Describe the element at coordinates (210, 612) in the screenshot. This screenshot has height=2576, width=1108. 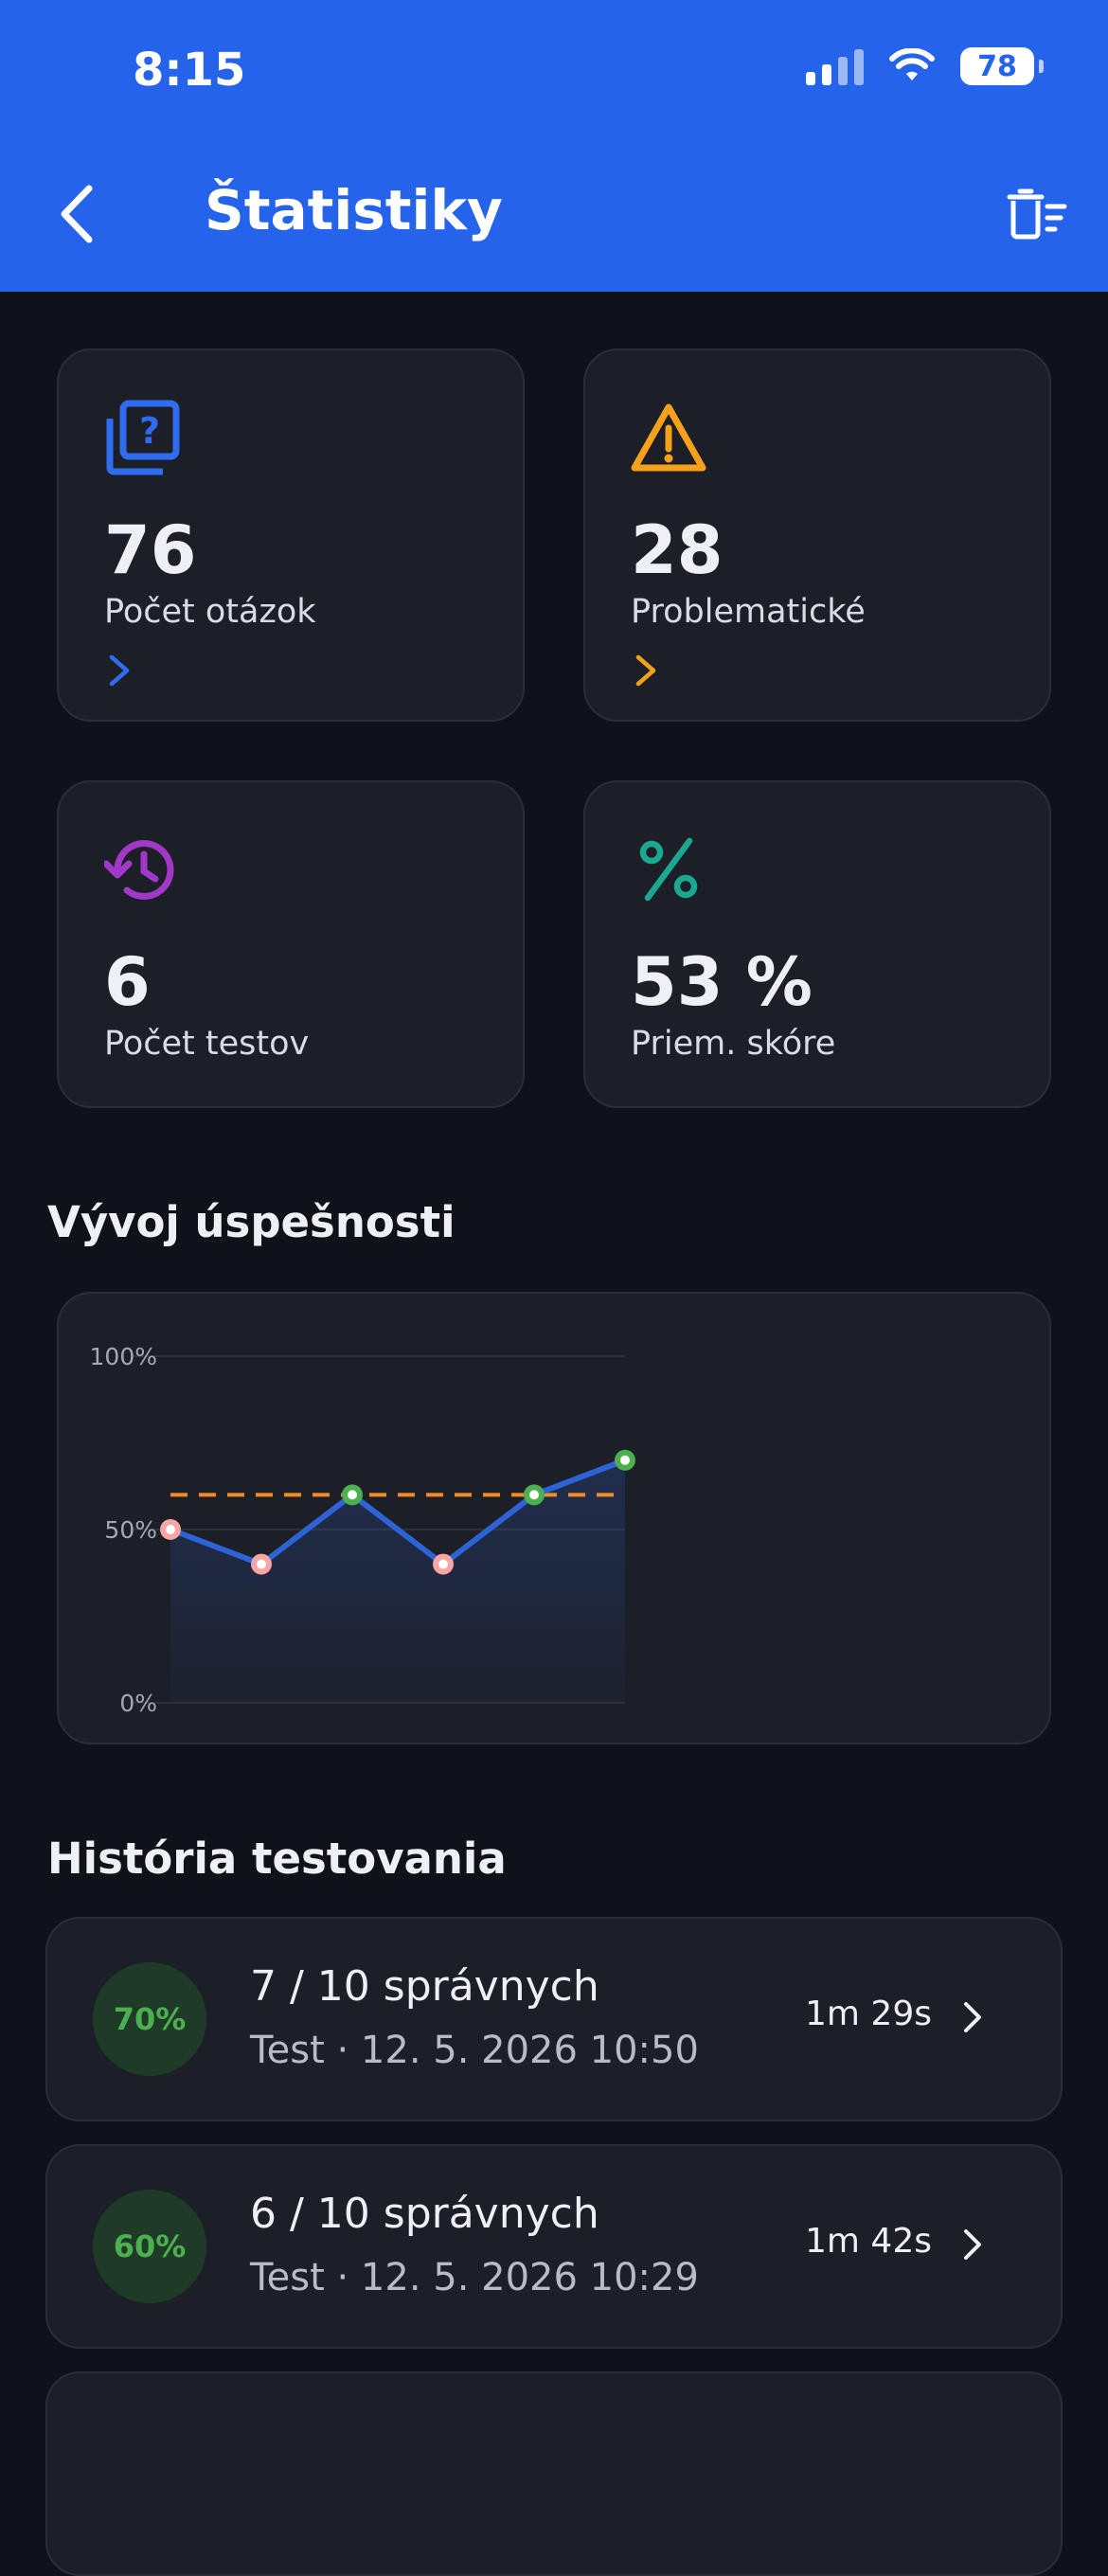
I see `questions-label: Počet otázok` at that location.